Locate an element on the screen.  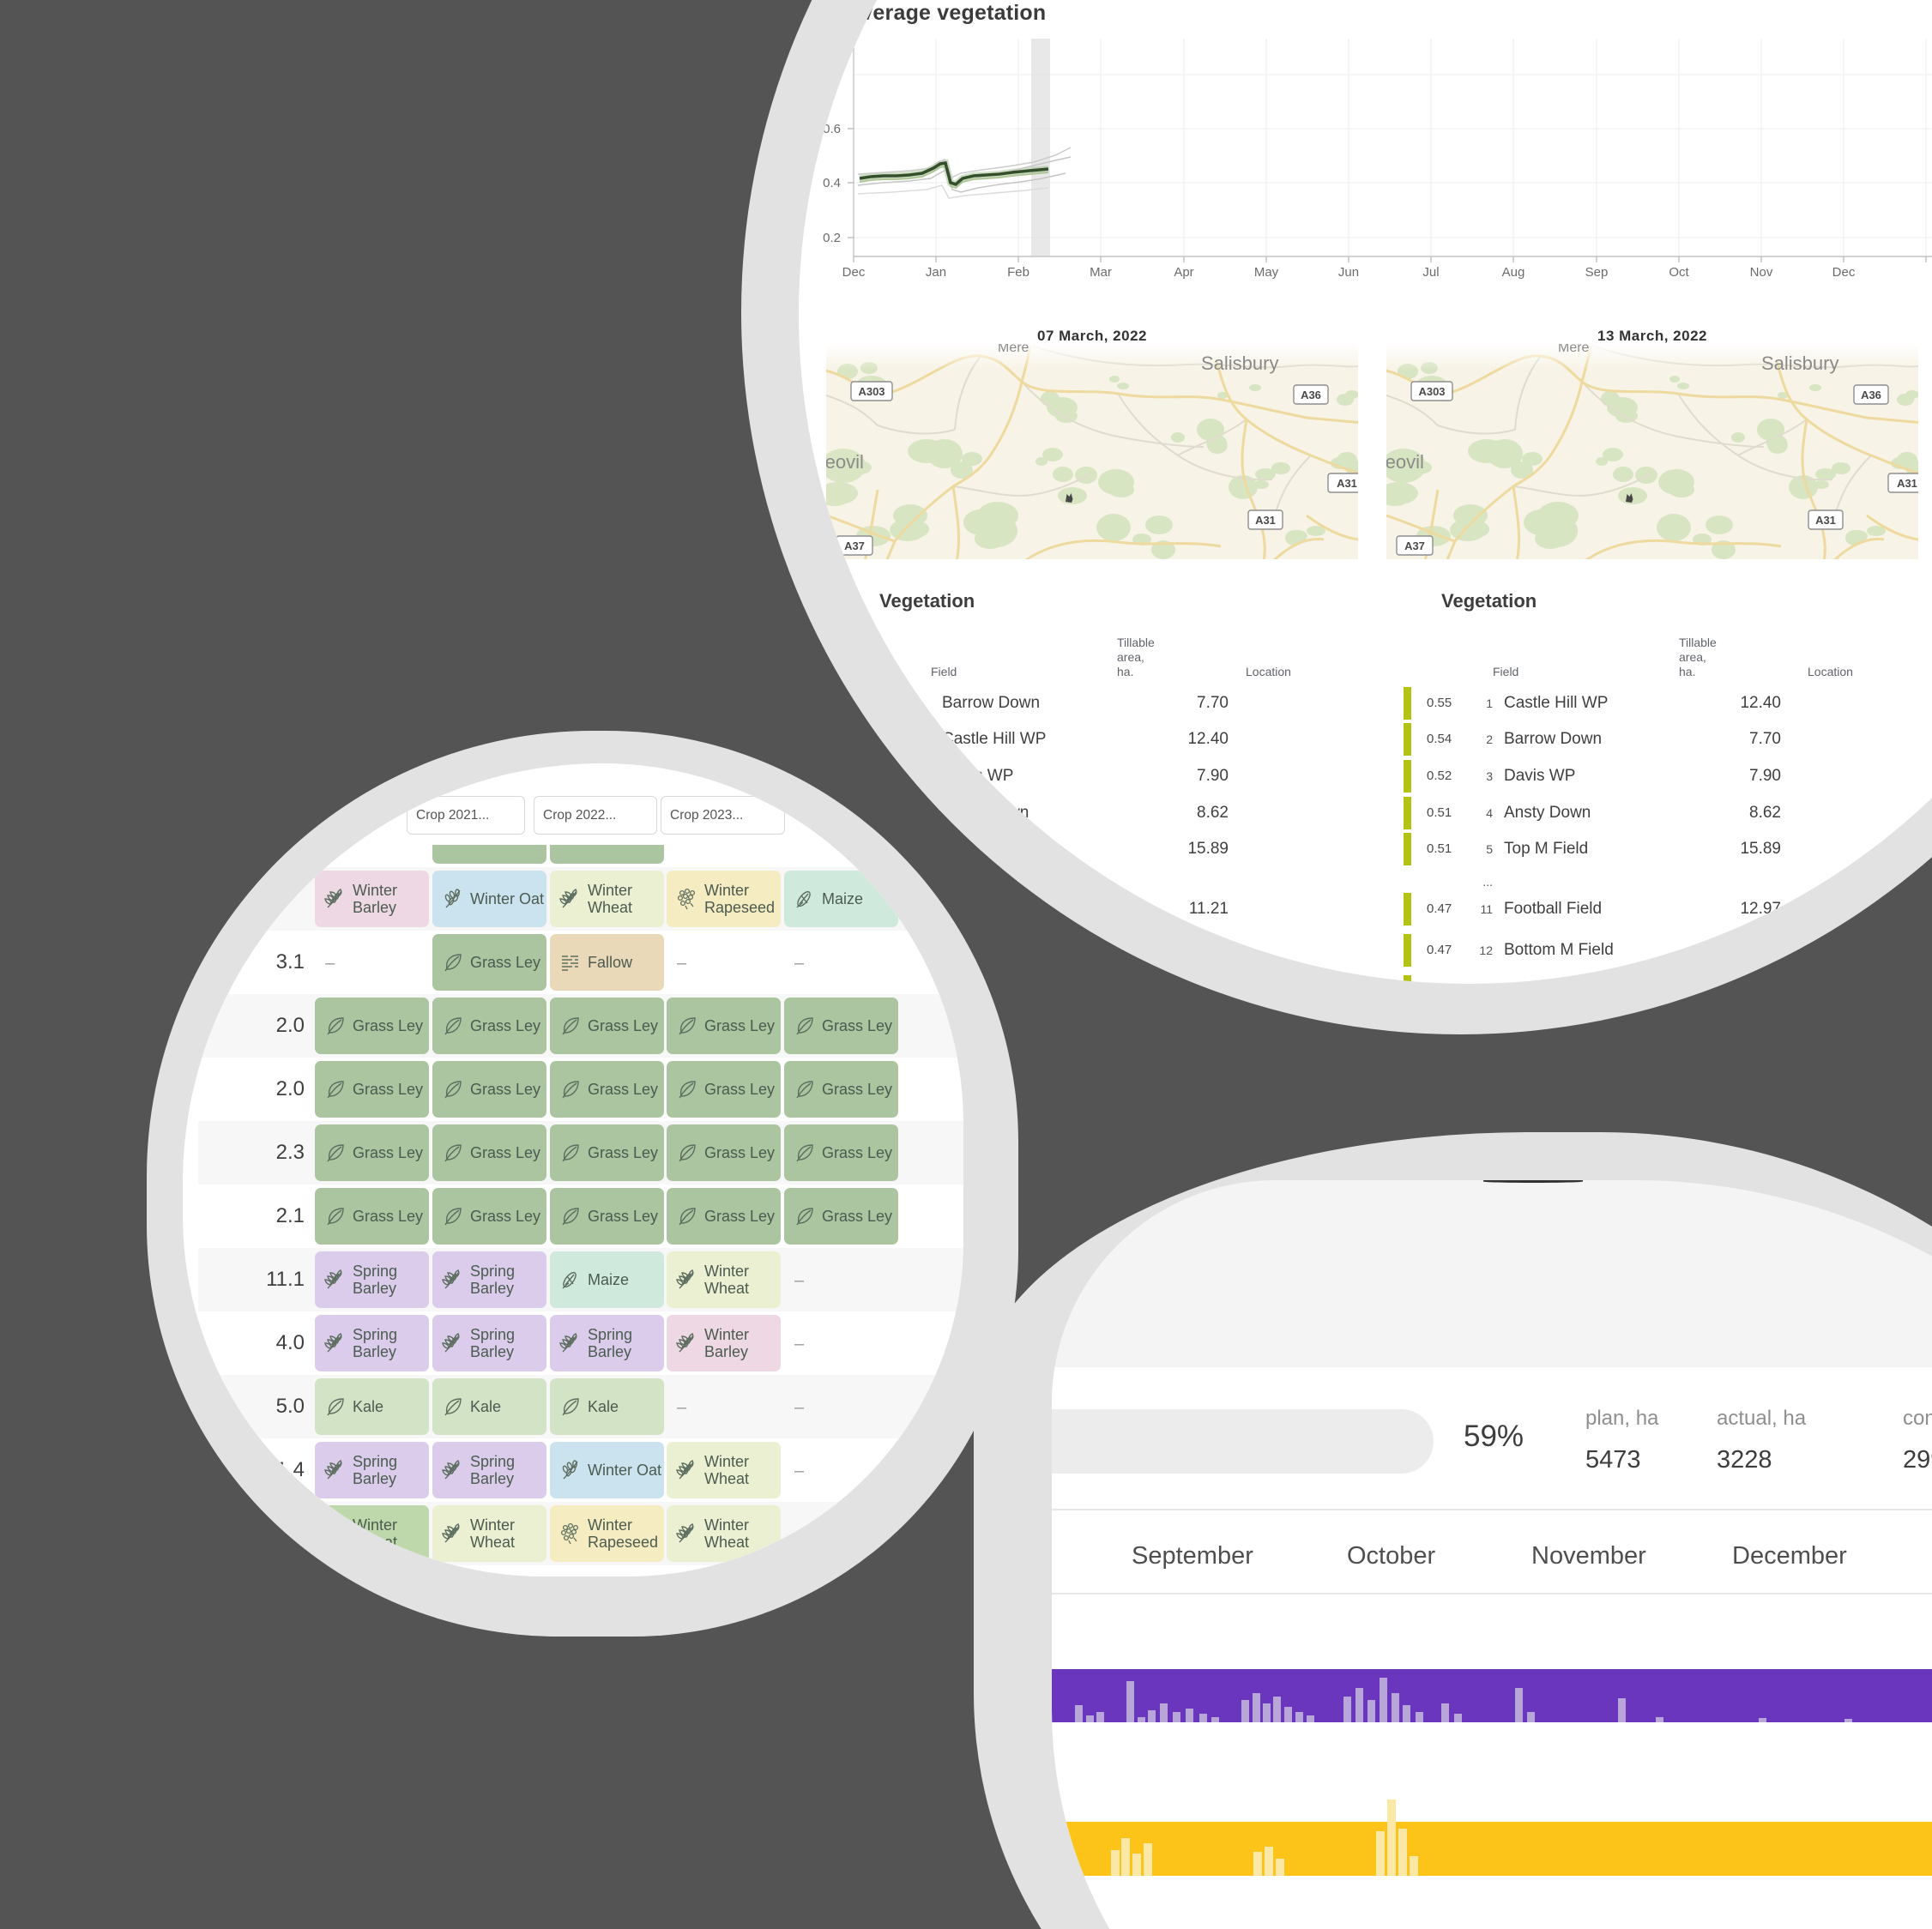
svg-text: Mar is located at coordinates (1101, 272).